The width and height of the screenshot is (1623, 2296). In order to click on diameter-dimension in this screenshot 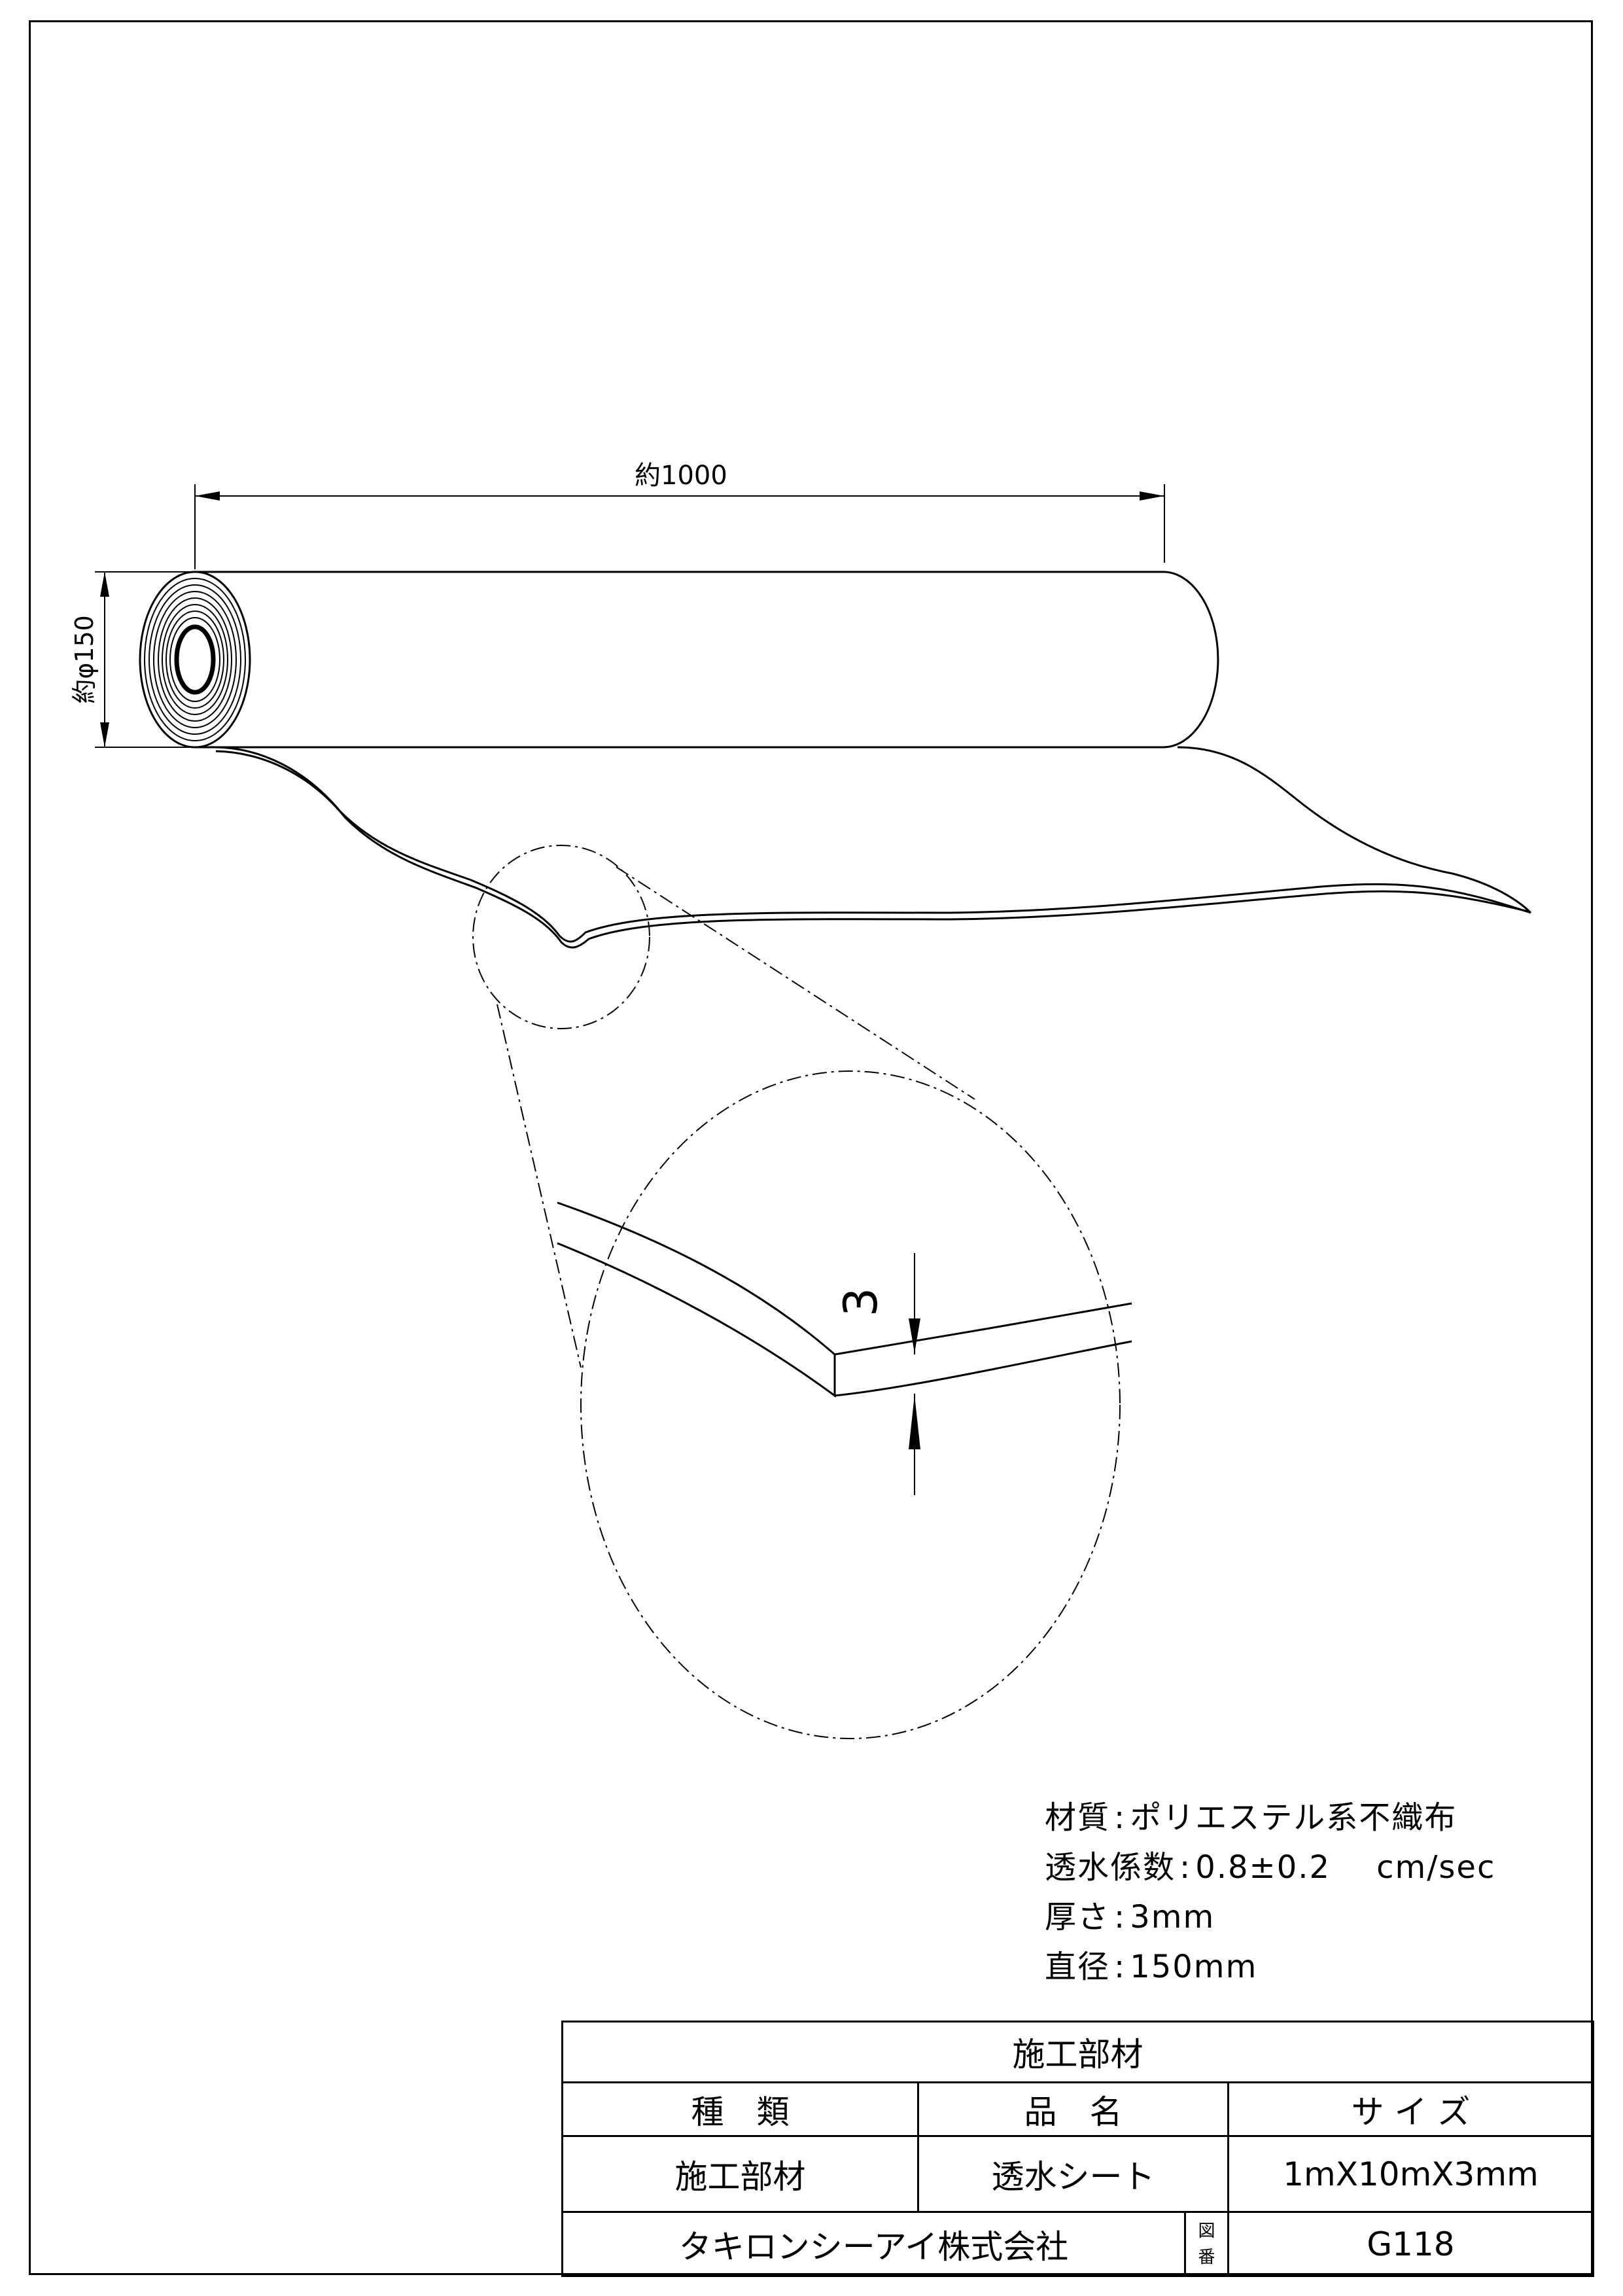, I will do `click(146, 659)`.